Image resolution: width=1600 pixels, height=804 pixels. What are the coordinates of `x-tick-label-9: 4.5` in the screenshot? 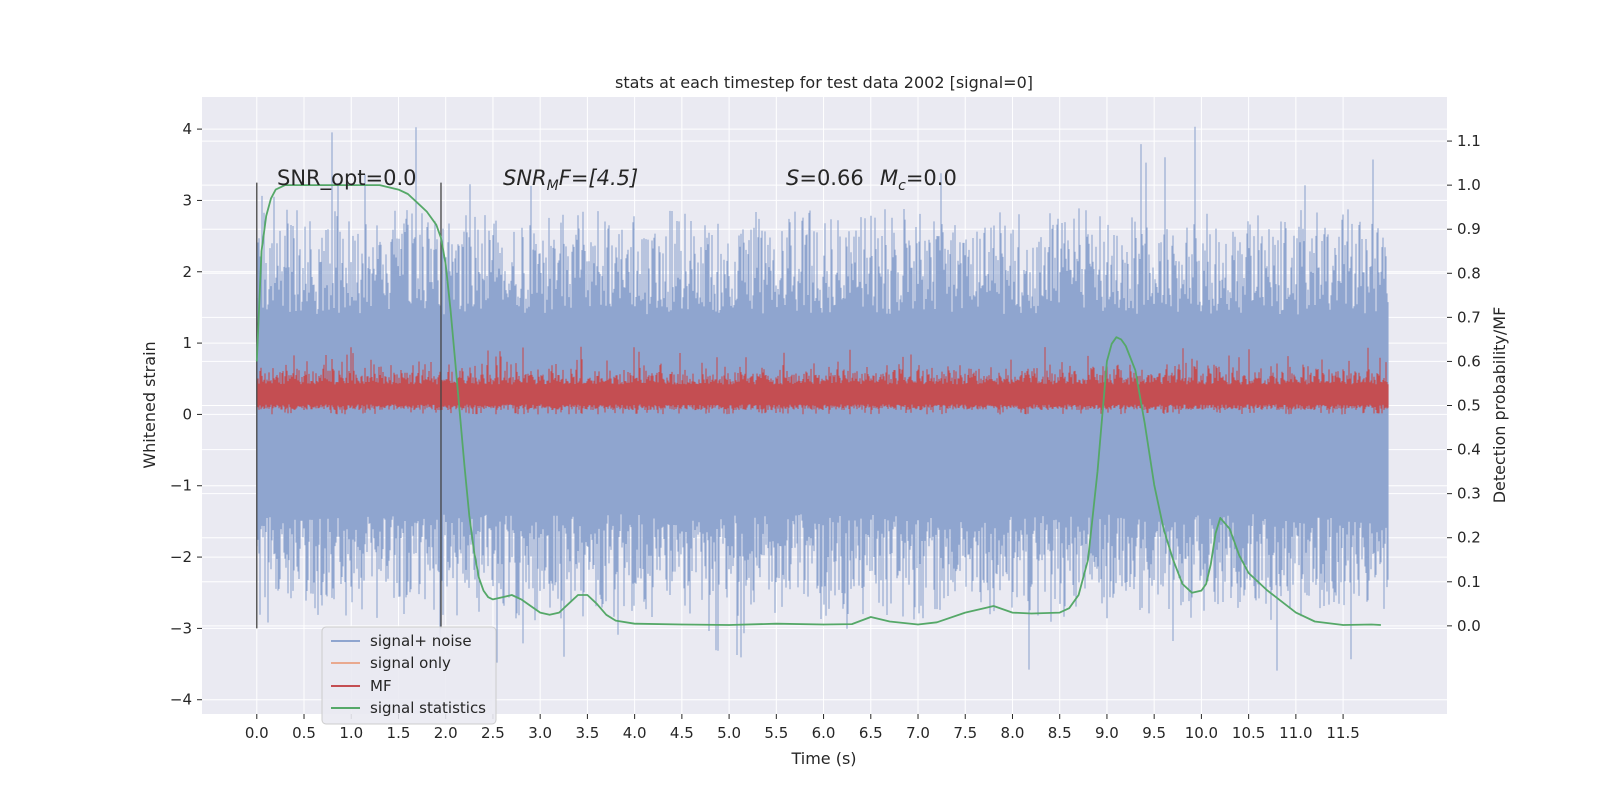 It's located at (682, 733).